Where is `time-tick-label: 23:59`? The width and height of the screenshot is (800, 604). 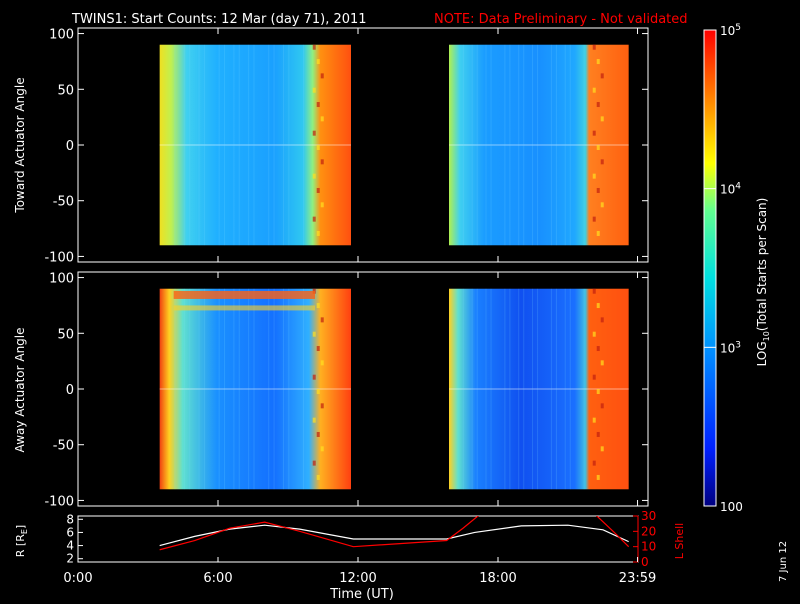
time-tick-label: 23:59 is located at coordinates (637, 578).